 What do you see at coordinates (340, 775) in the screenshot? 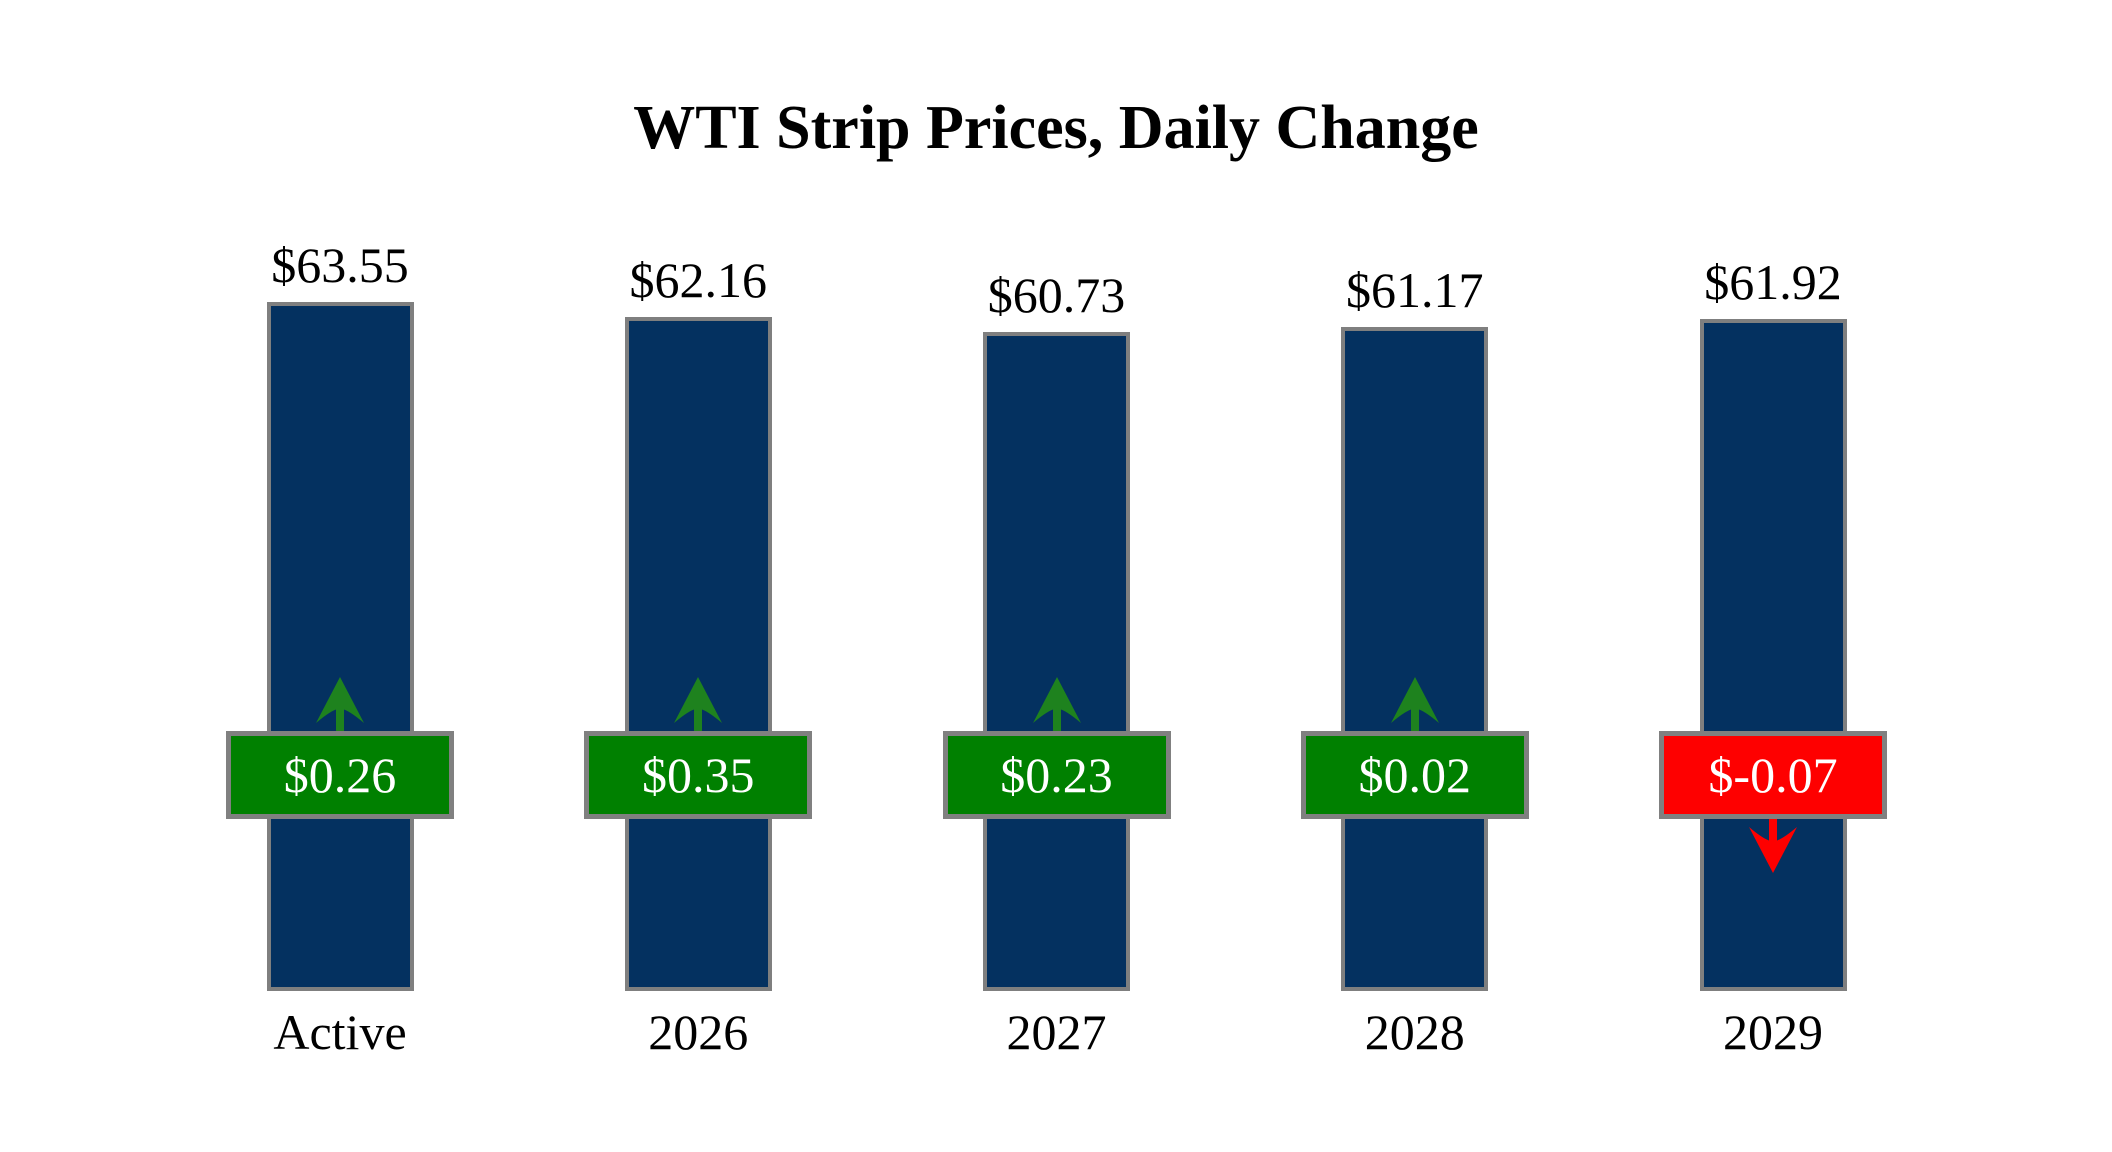
I see `change-badge-active: $0.26` at bounding box center [340, 775].